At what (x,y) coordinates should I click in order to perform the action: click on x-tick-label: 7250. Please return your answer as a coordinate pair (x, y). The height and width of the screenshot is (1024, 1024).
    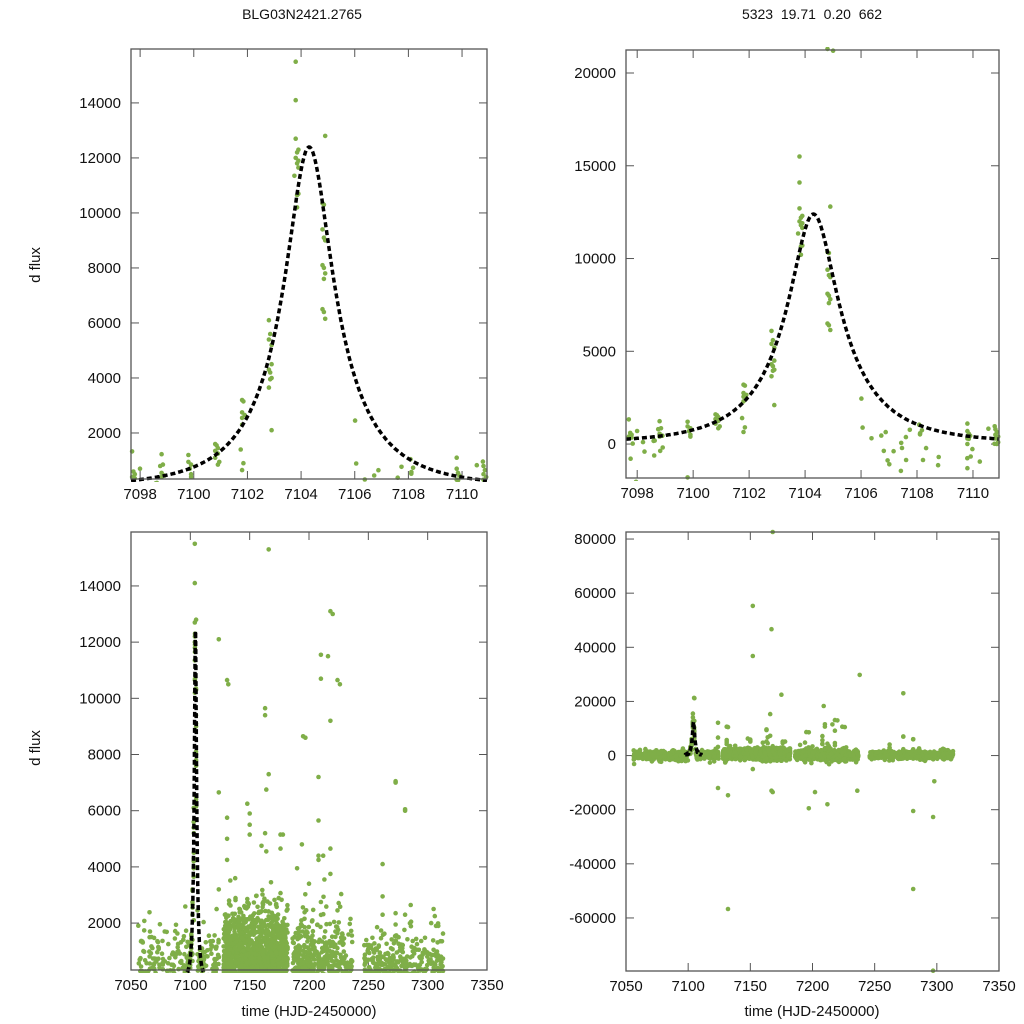
    Looking at the image, I should click on (874, 986).